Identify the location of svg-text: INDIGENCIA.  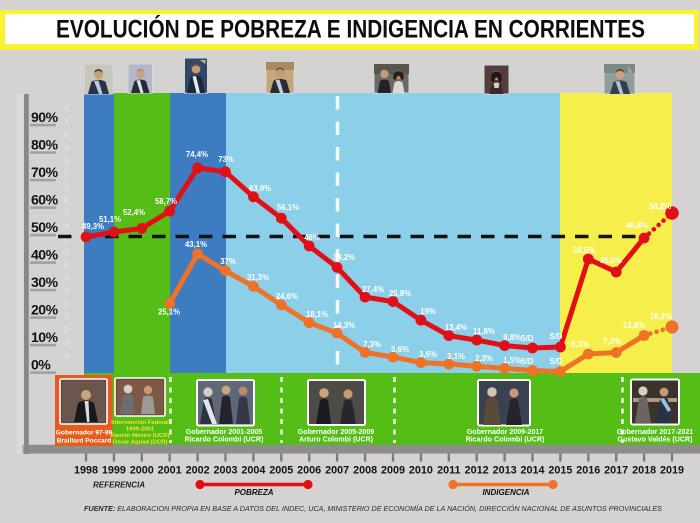
(505, 492).